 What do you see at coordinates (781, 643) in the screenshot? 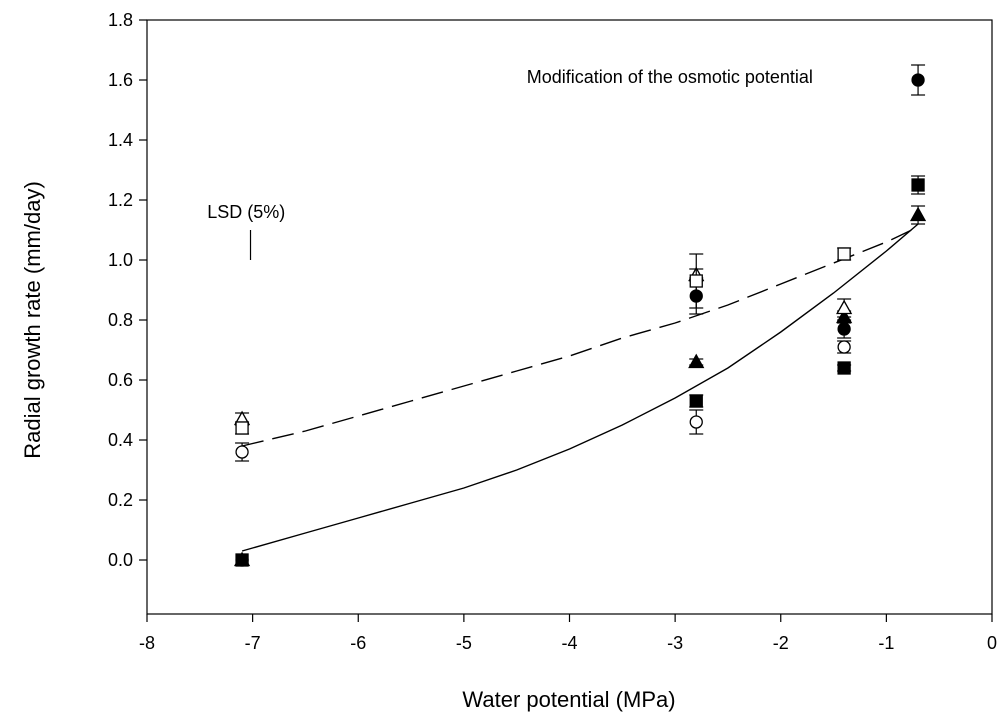
I see `x-tick-label: -2` at bounding box center [781, 643].